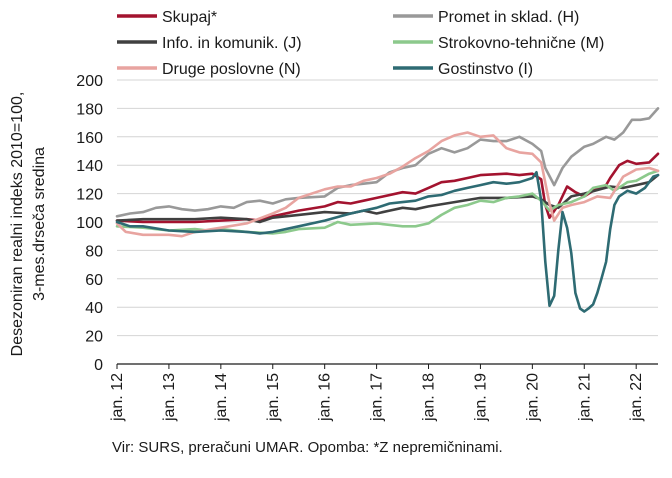 The width and height of the screenshot is (672, 478). Describe the element at coordinates (636, 397) in the screenshot. I see `x-tick-label: jan. 22` at that location.